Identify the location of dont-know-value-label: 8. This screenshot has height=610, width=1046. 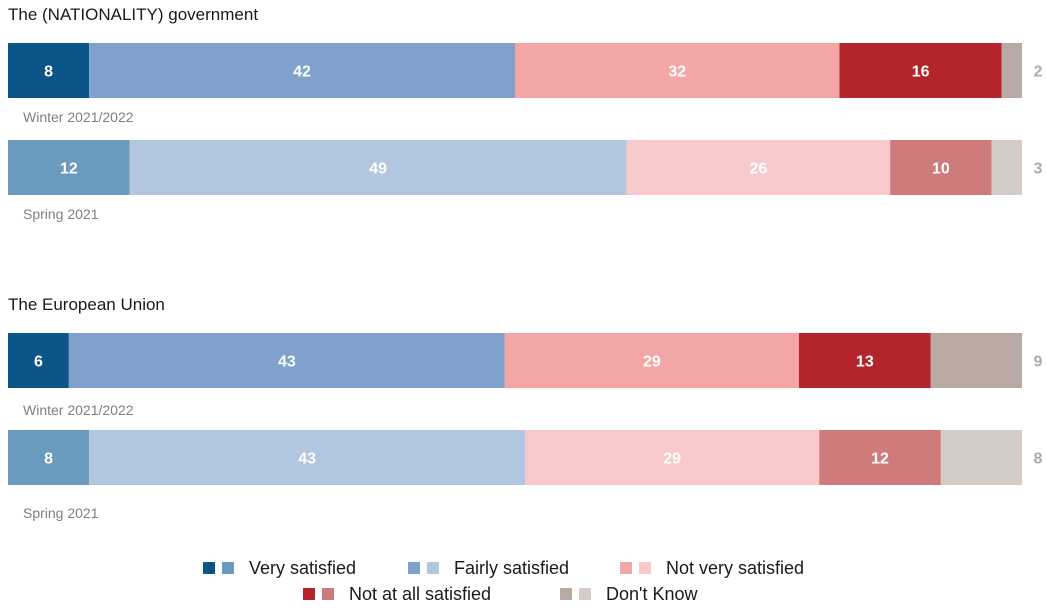
(1038, 459).